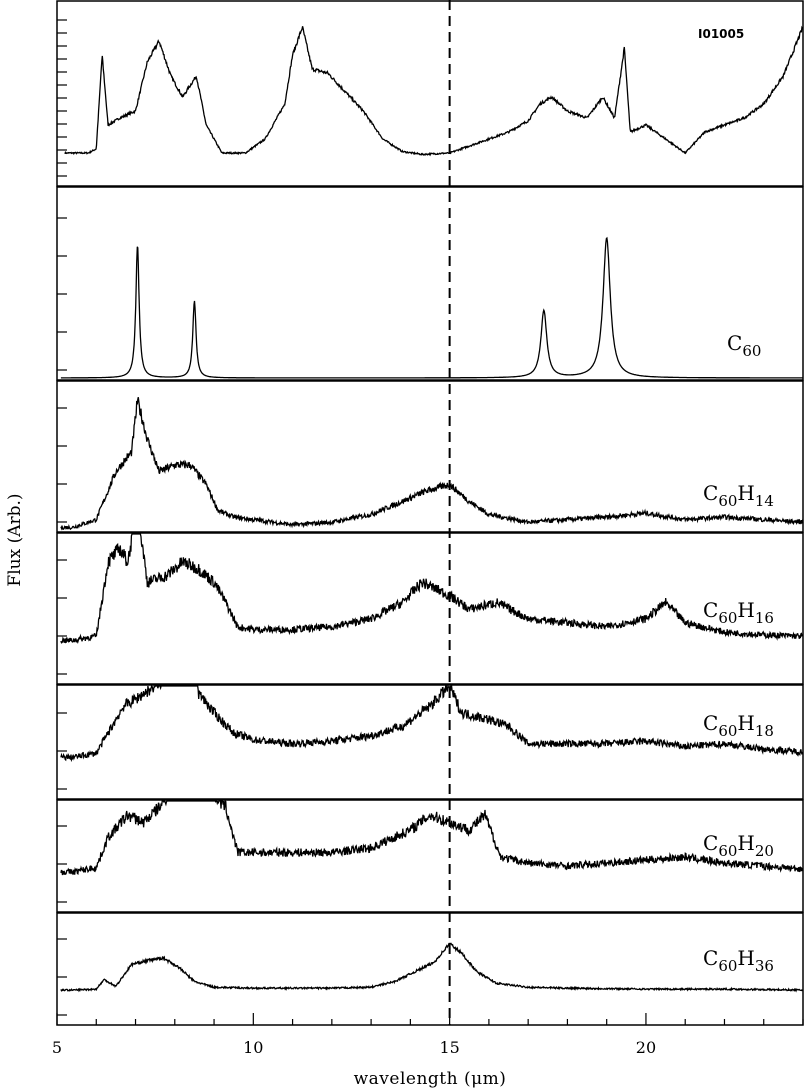 The width and height of the screenshot is (805, 1090). Describe the element at coordinates (646, 1047) in the screenshot. I see `x-tick-label: 20` at that location.